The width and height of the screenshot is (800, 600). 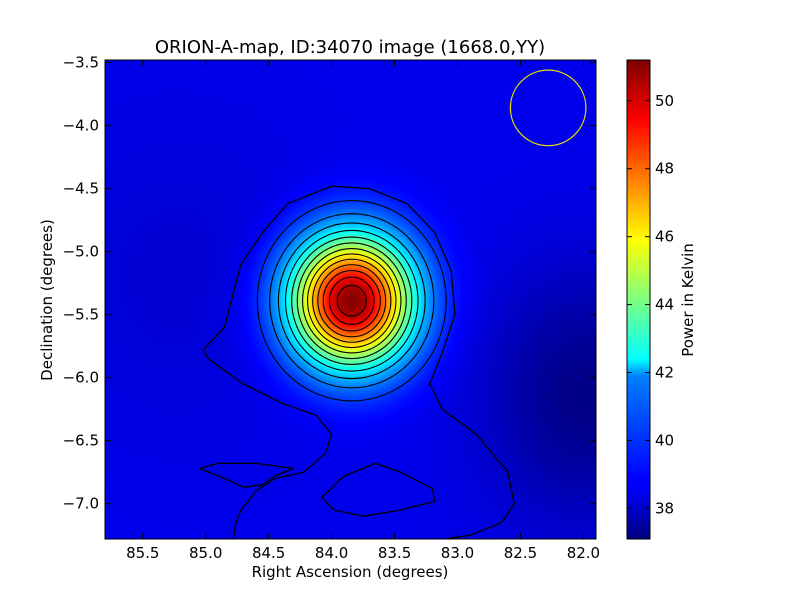 I want to click on x-tick-label: 83.0, so click(x=457, y=553).